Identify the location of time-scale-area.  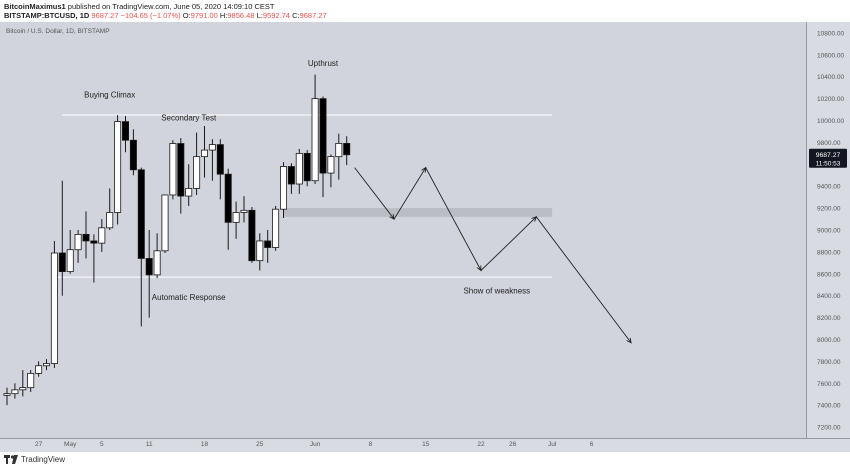
(425, 445).